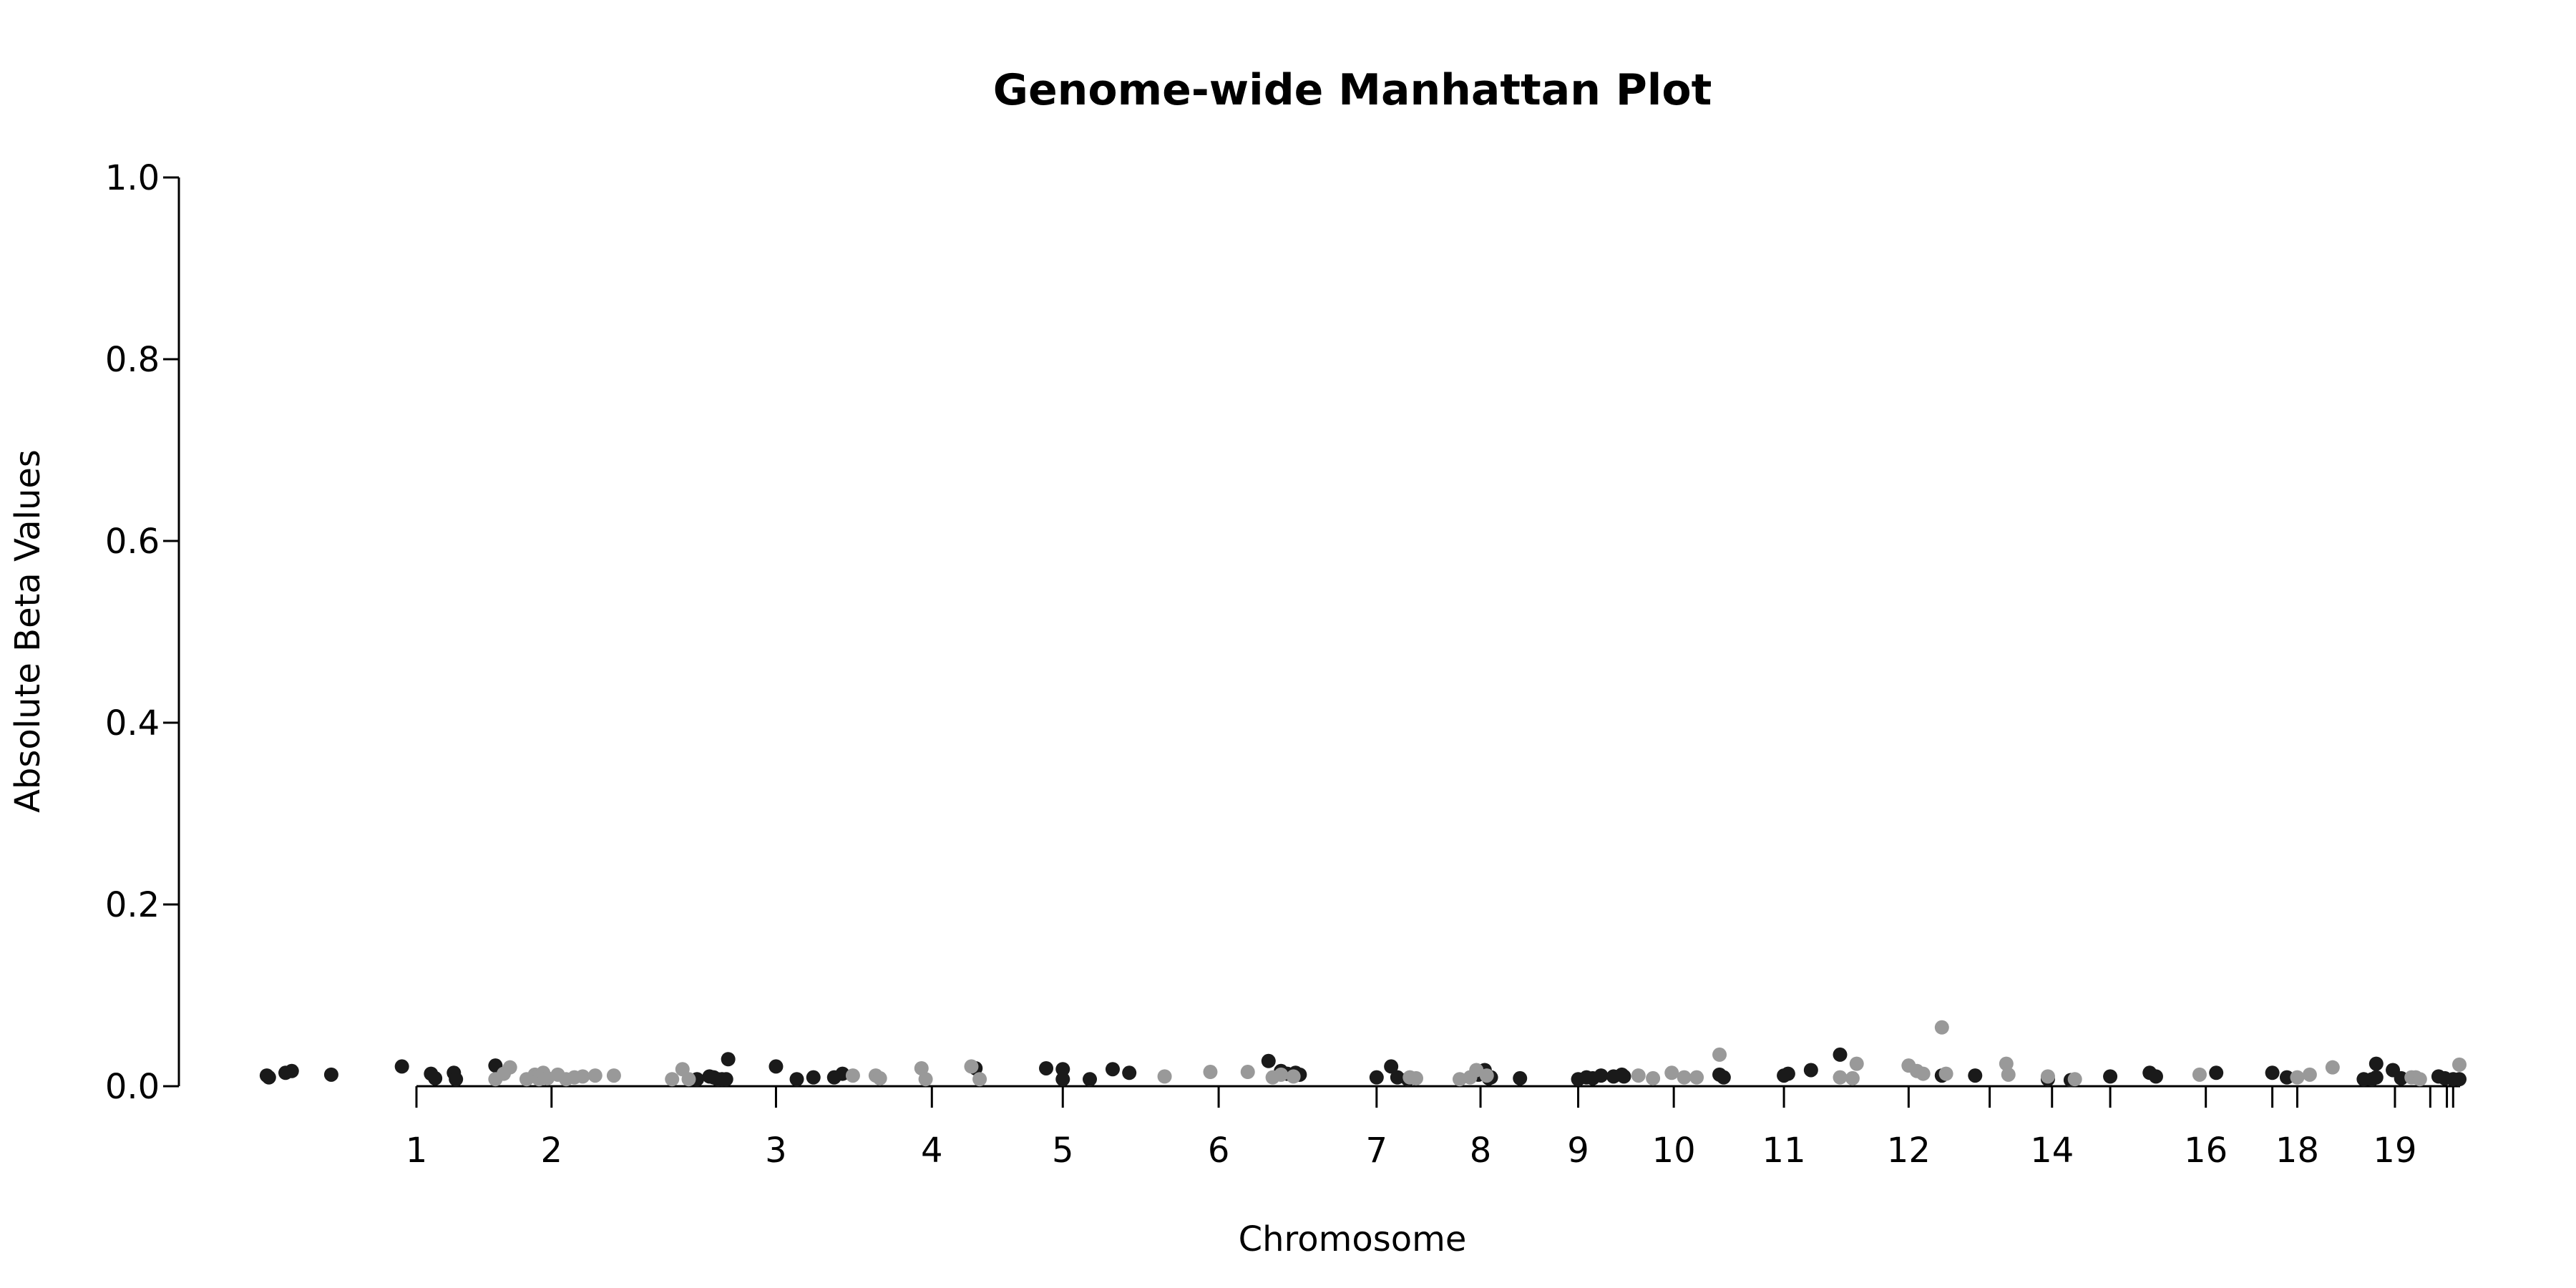 Image resolution: width=2576 pixels, height=1288 pixels. Describe the element at coordinates (132, 1087) in the screenshot. I see `y-tick-label: 0.0` at that location.